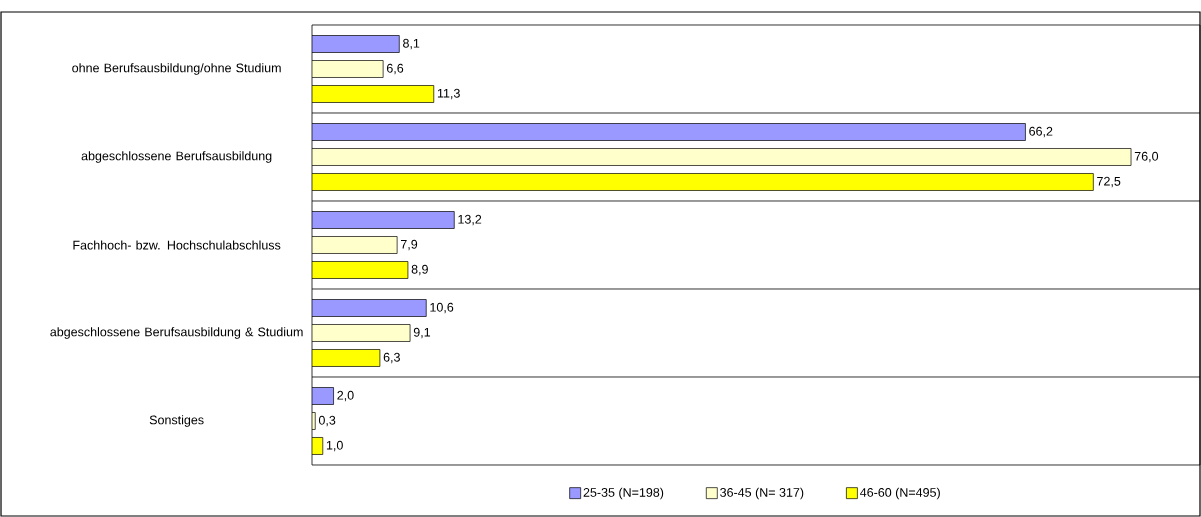 The width and height of the screenshot is (1201, 517). Describe the element at coordinates (623, 493) in the screenshot. I see `legend-label: 25-35 (N=198)` at that location.